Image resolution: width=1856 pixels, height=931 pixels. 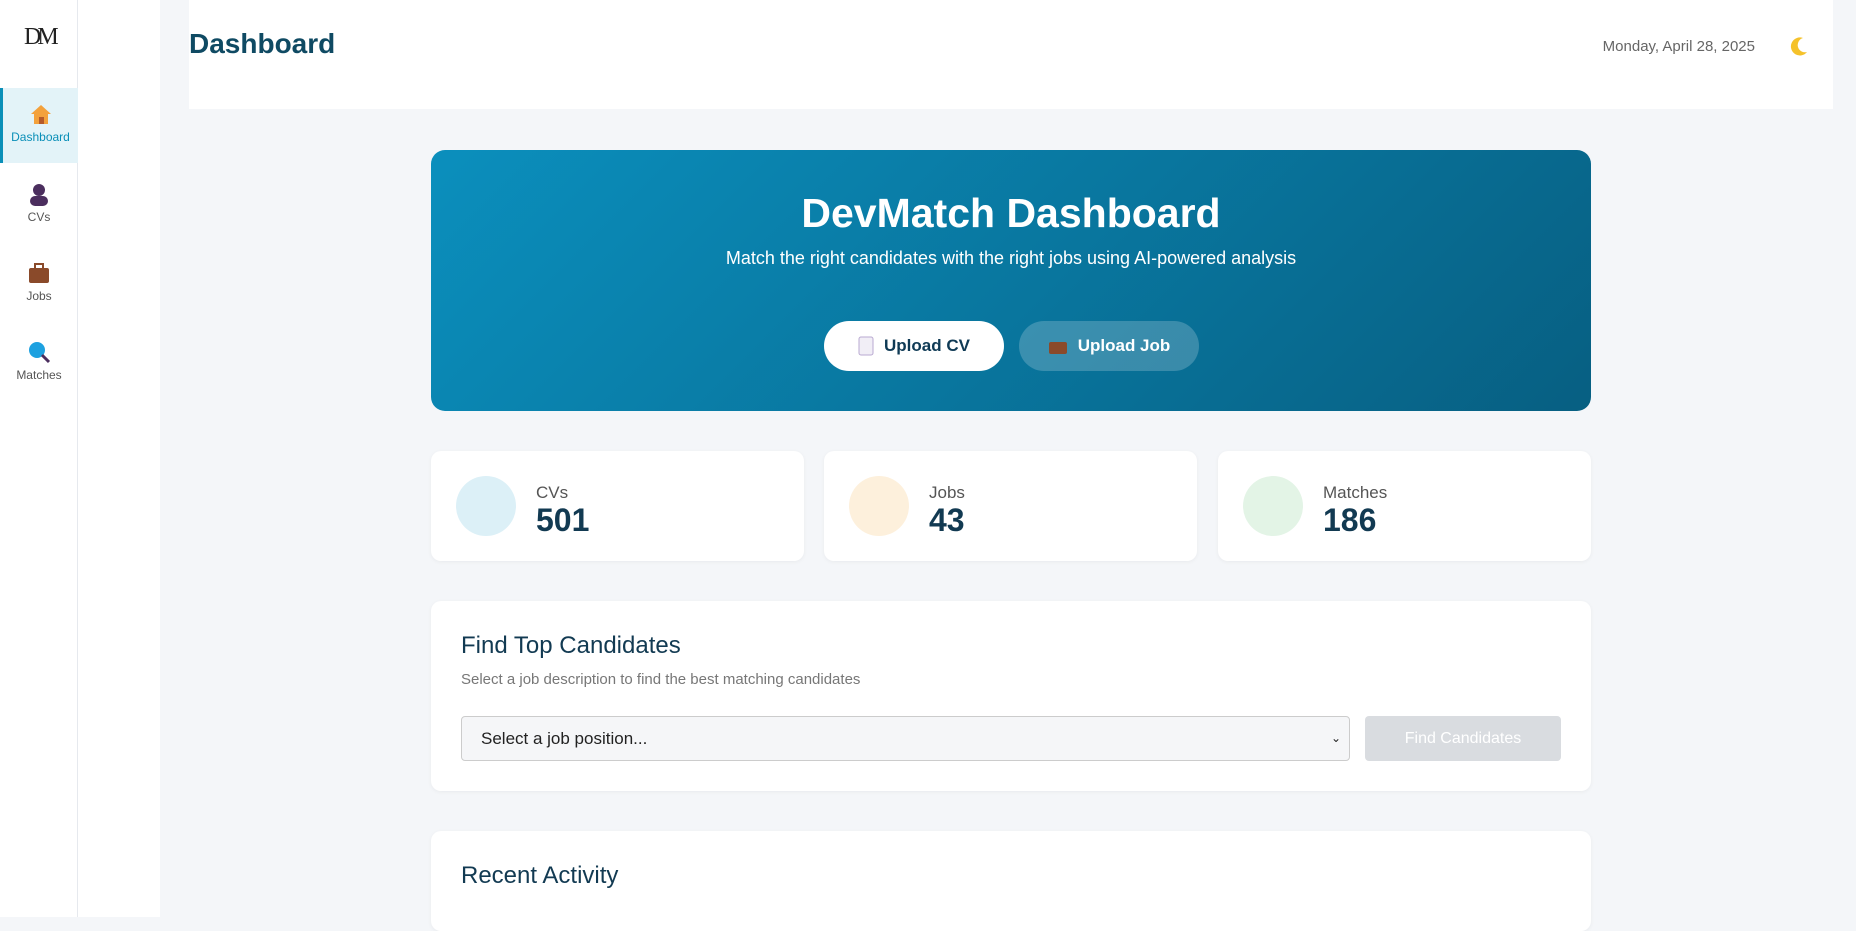 I want to click on nav-label: Dashboard, so click(x=40, y=137).